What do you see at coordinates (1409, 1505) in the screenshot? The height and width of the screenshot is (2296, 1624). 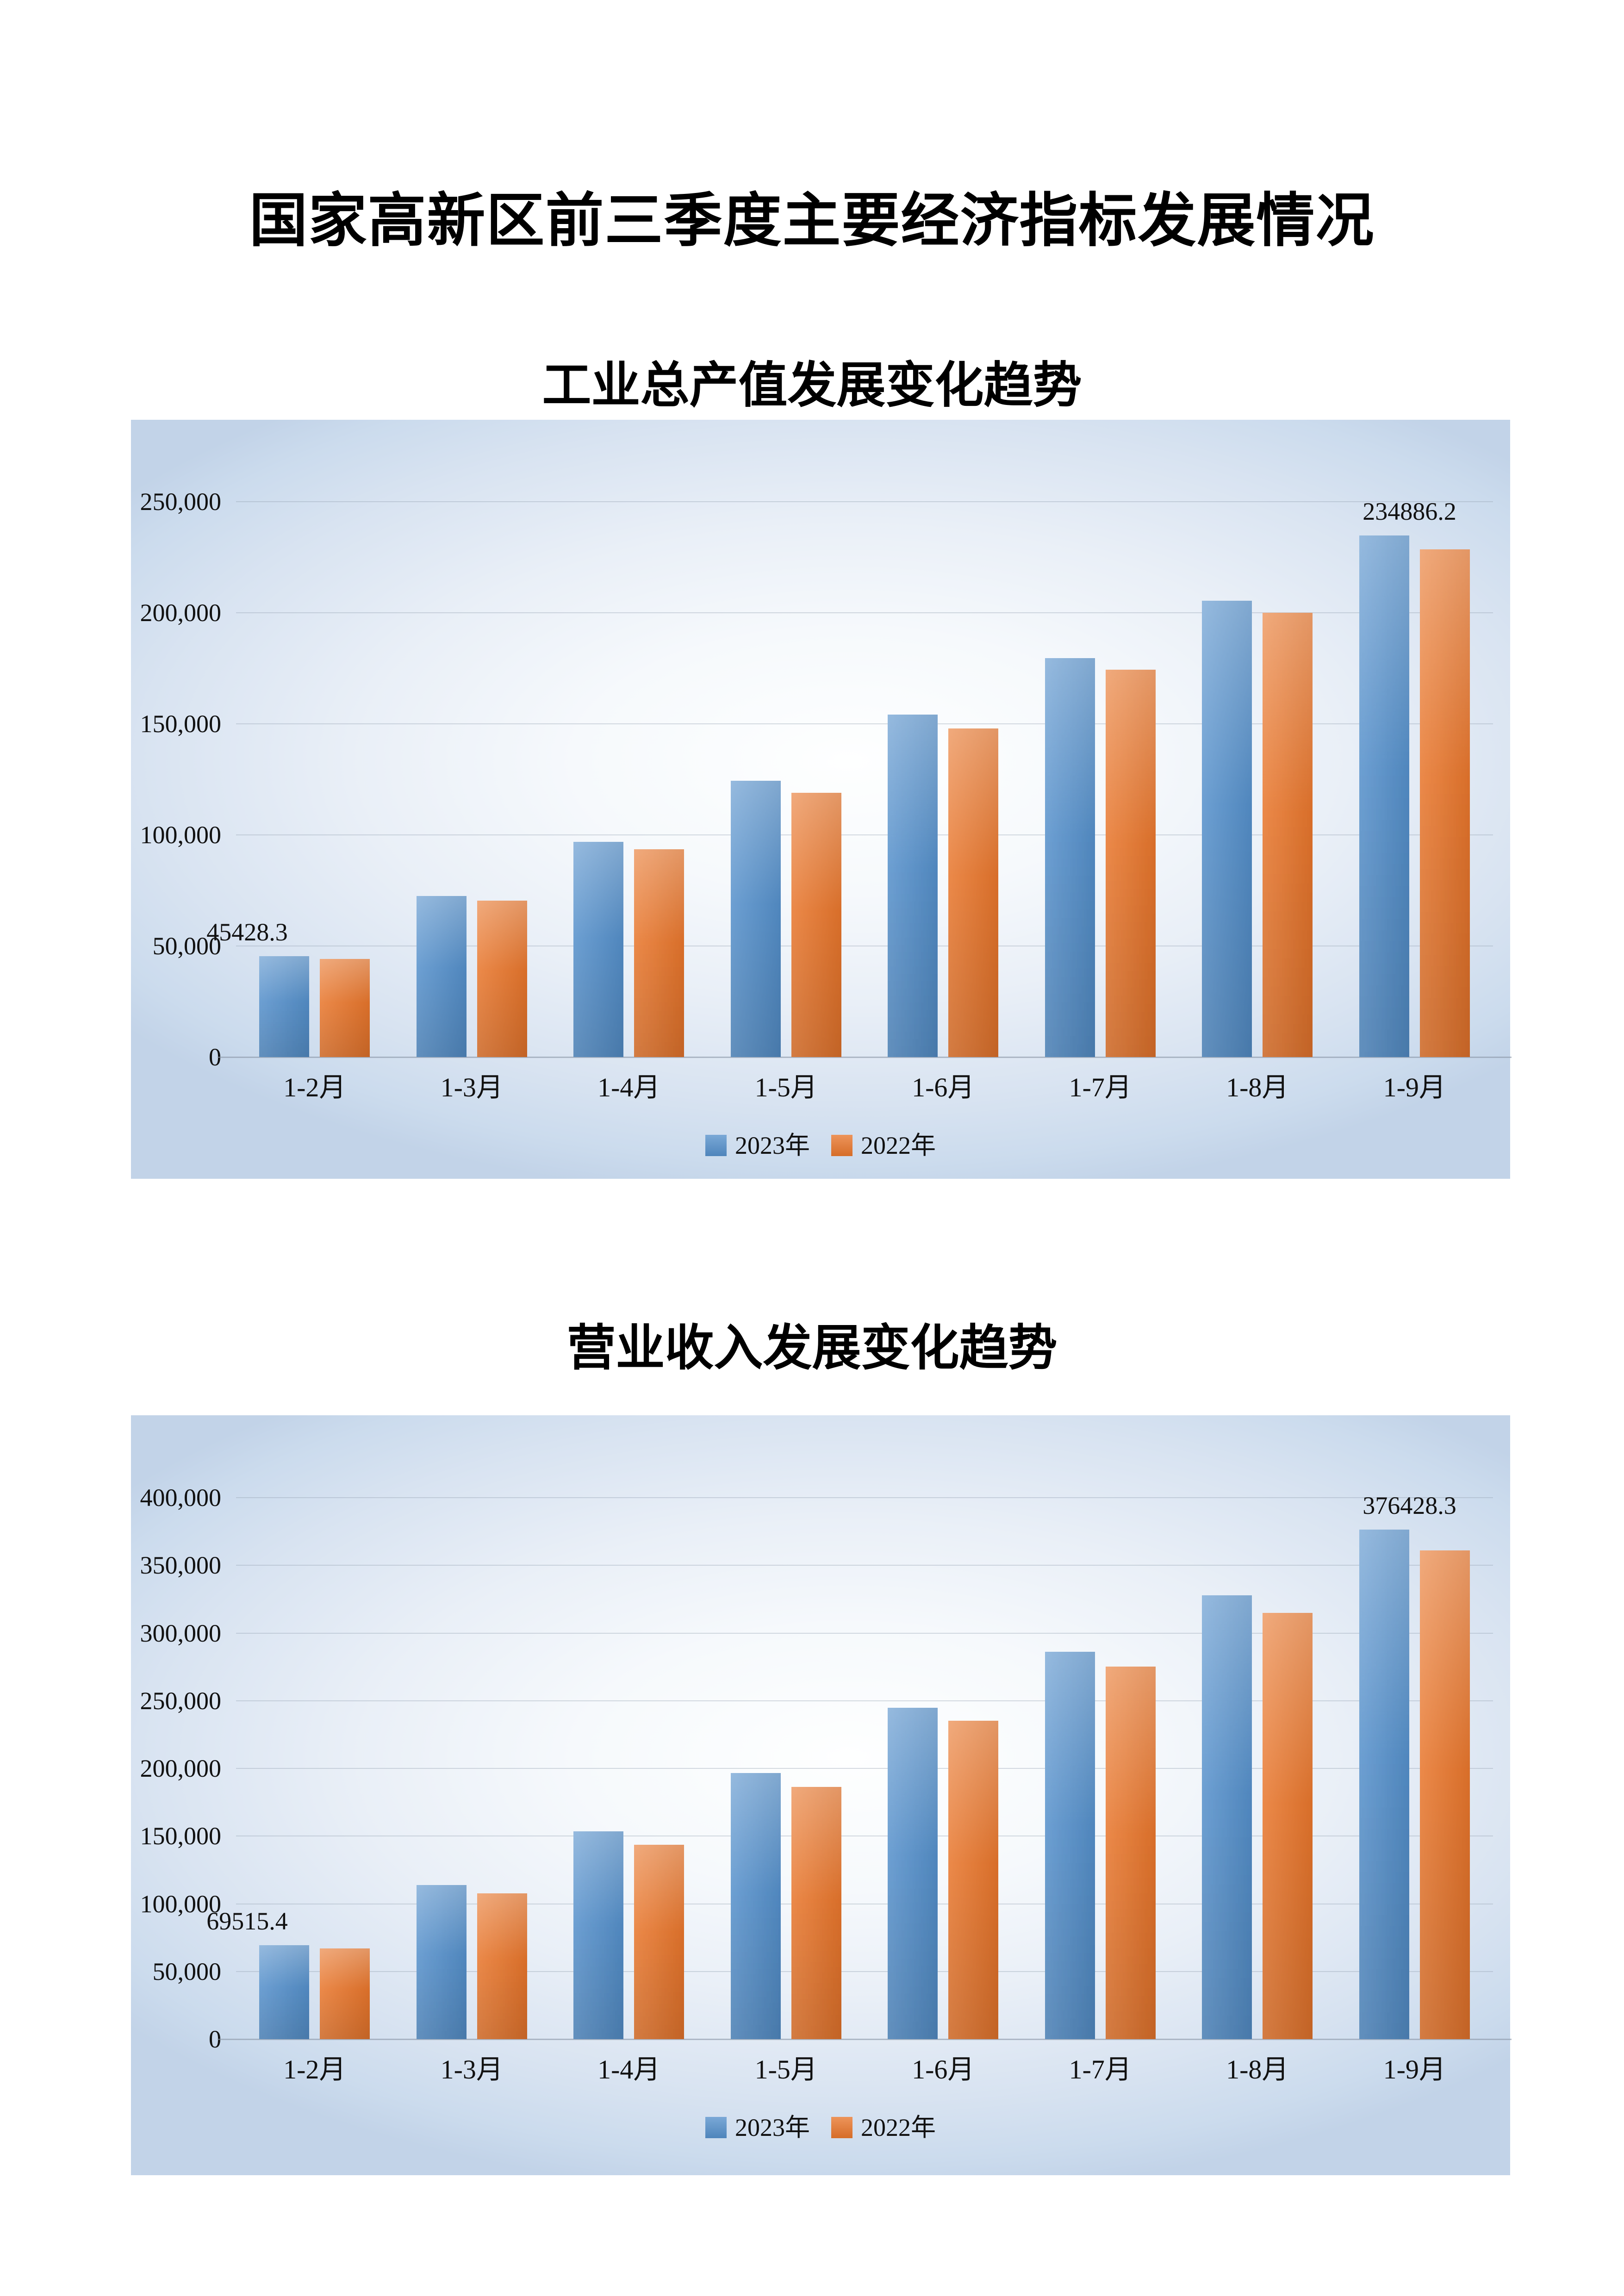 I see `data-label-376428.3: 376428.3` at bounding box center [1409, 1505].